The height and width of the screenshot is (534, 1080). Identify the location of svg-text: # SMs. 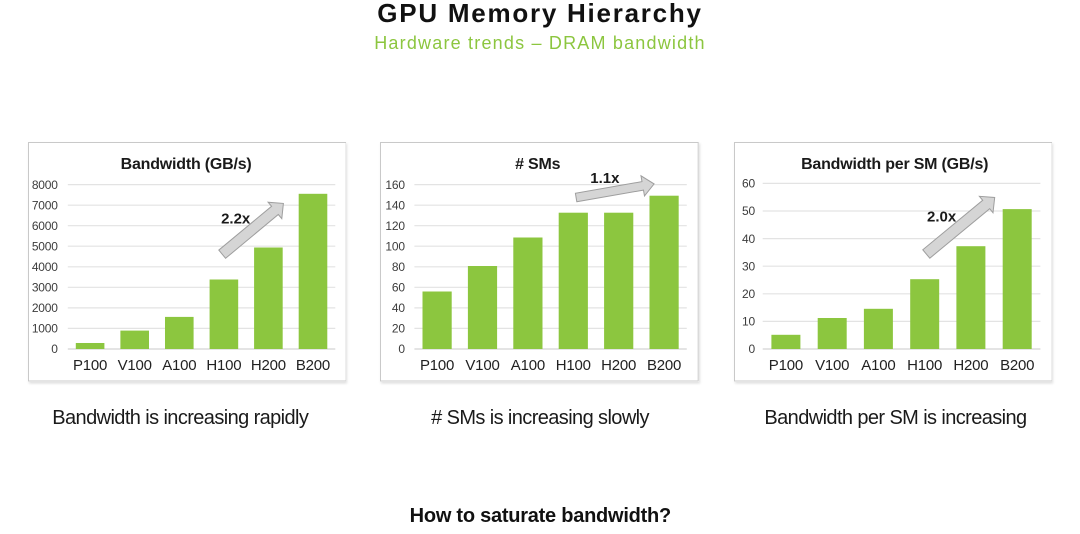
(538, 164).